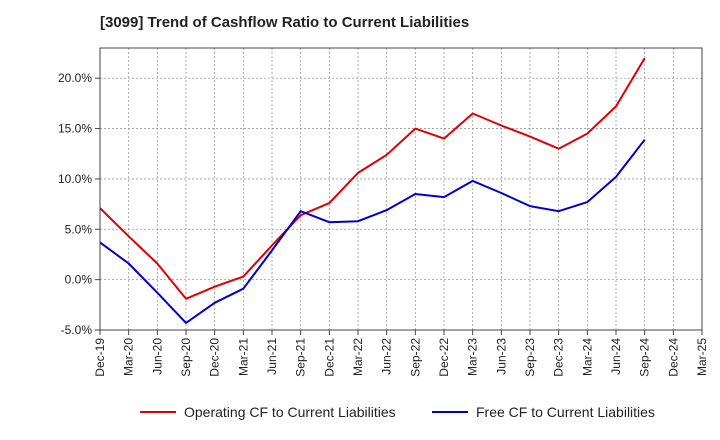  Describe the element at coordinates (702, 357) in the screenshot. I see `x-tick-label: Mar-25` at that location.